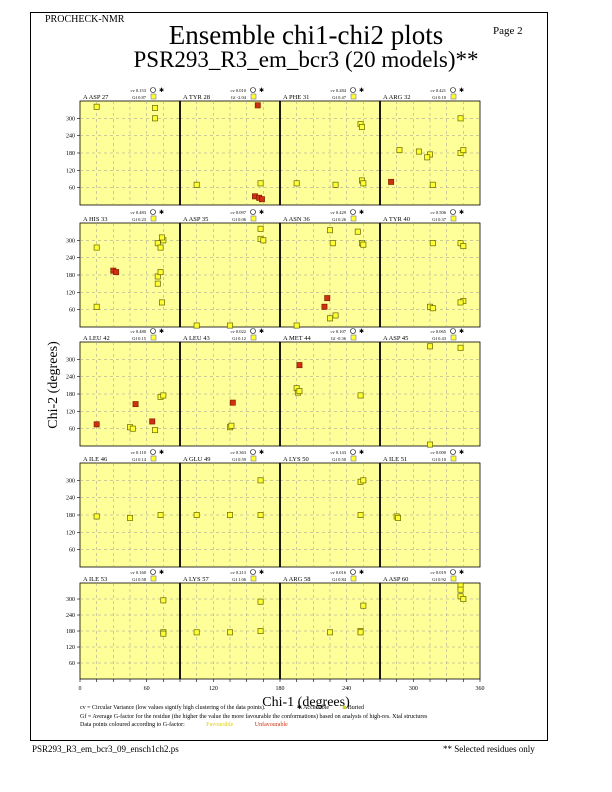  What do you see at coordinates (339, 212) in the screenshot?
I see `panel-cv: cv 0.429` at bounding box center [339, 212].